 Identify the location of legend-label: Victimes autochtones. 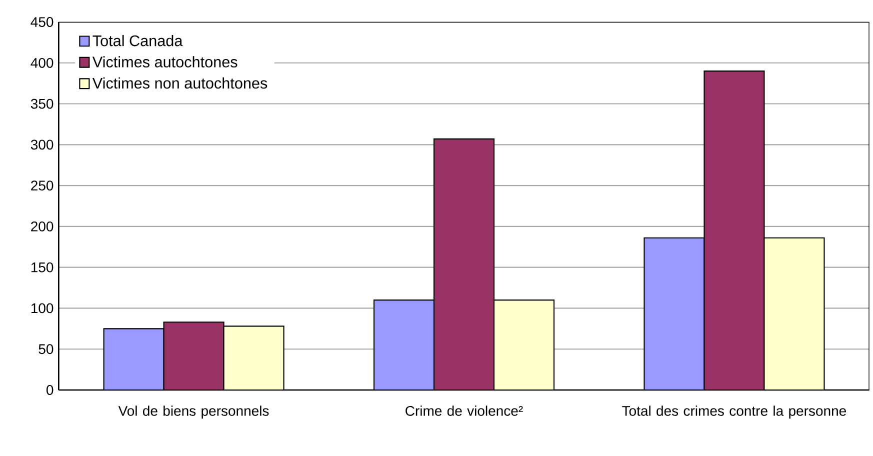
(165, 62).